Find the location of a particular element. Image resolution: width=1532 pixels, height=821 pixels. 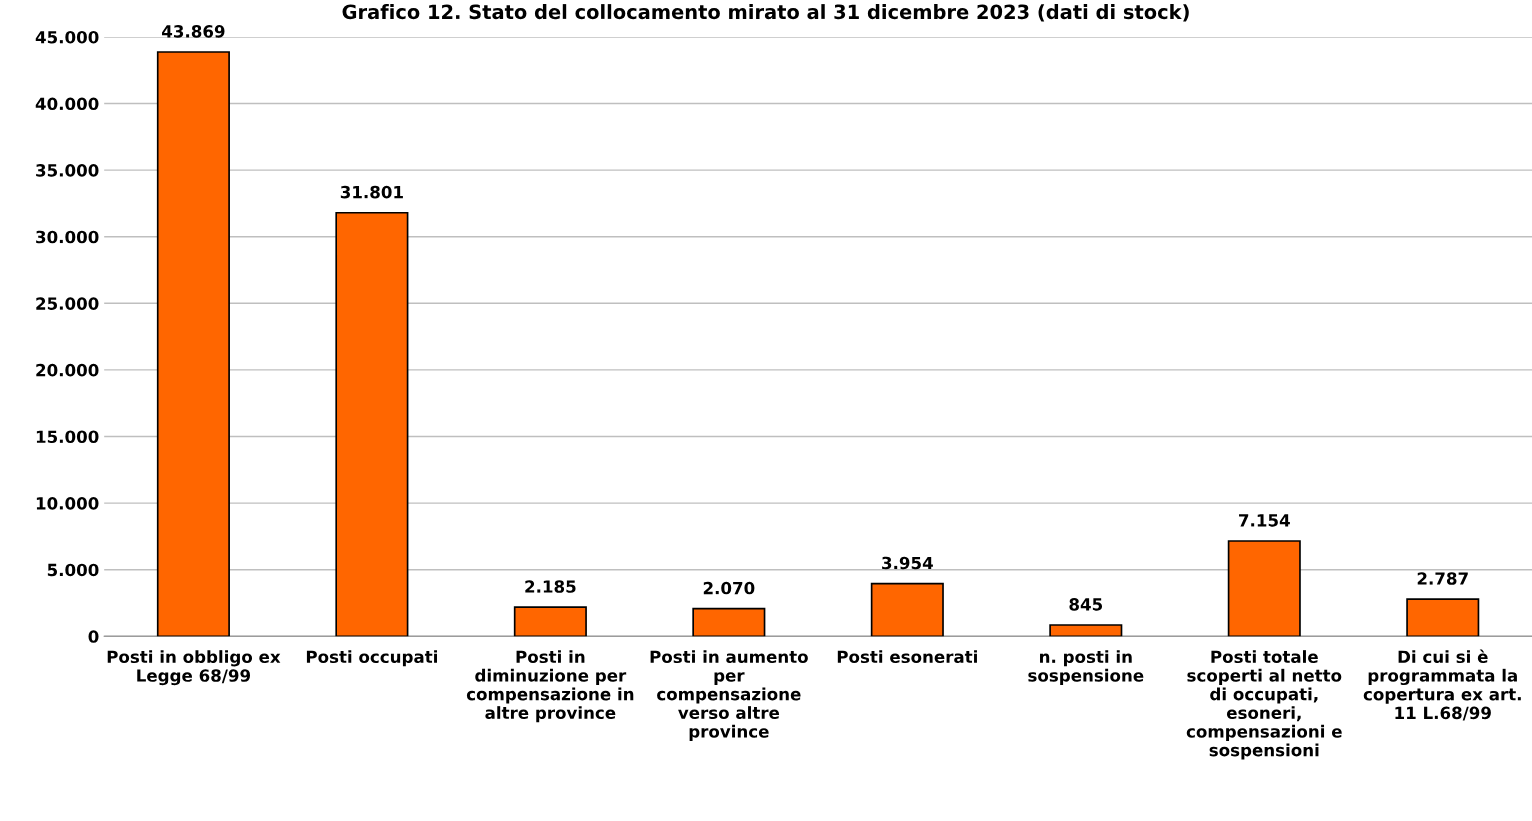

y-tick-label: 45.000 is located at coordinates (67, 37).